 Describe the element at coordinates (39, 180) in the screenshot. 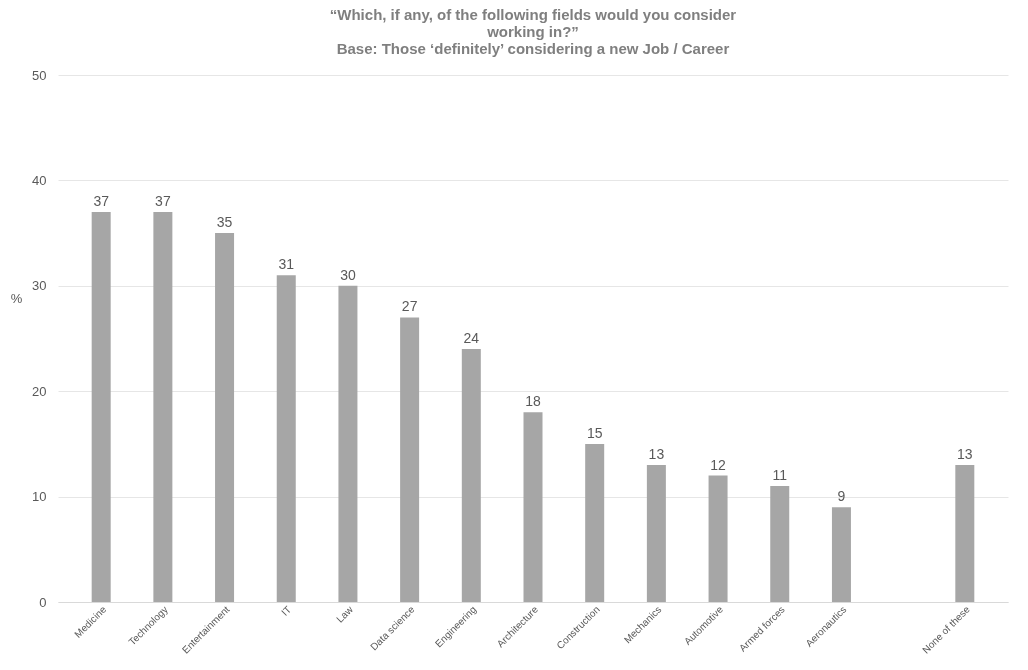

I see `y-tick-label: 40` at that location.